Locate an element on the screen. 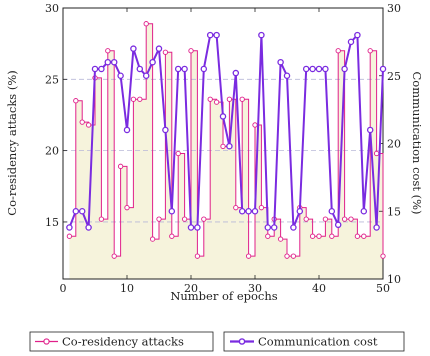 This screenshot has width=430, height=356. x-tick-label: 30 is located at coordinates (255, 288).